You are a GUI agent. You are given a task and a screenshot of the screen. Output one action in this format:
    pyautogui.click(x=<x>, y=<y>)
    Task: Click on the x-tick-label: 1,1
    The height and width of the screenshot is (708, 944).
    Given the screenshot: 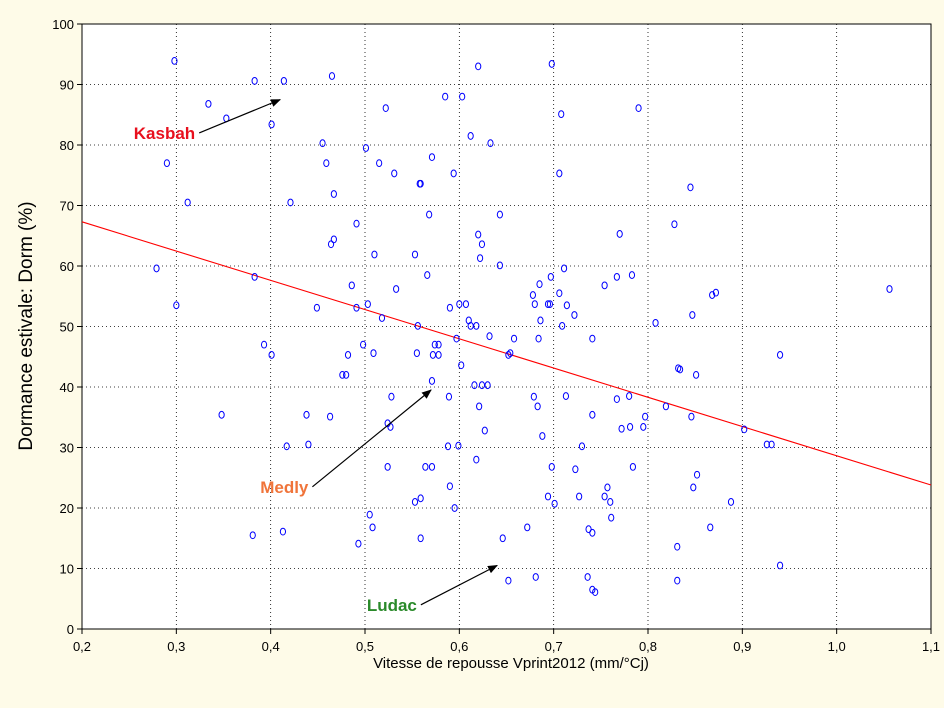 What is the action you would take?
    pyautogui.click(x=931, y=646)
    